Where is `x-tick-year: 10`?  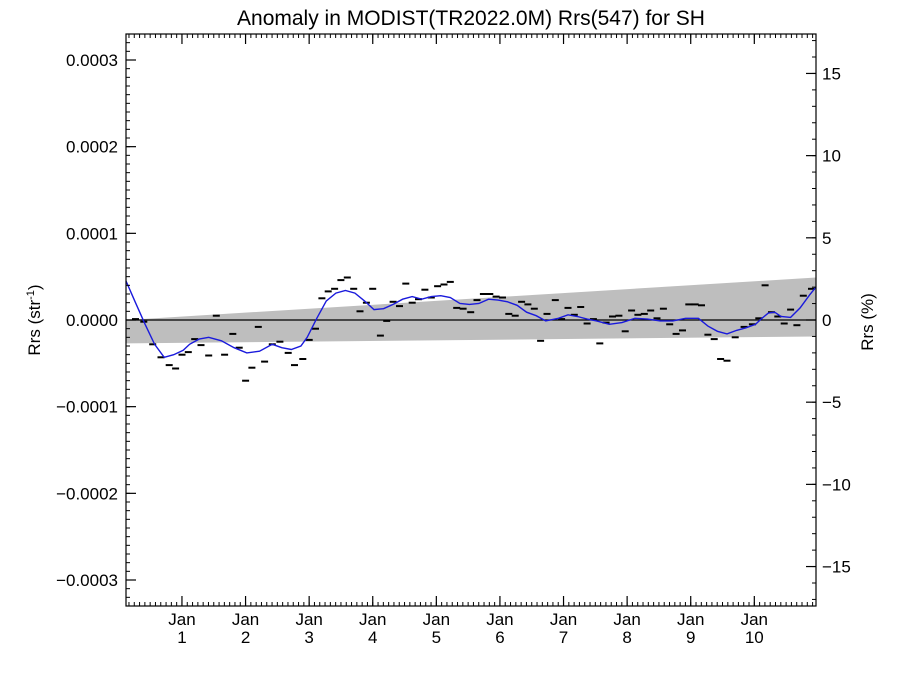
x-tick-year: 10 is located at coordinates (754, 637).